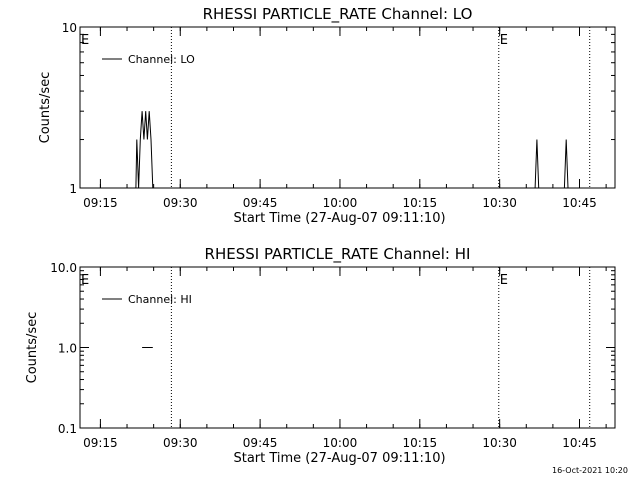 This screenshot has height=480, width=640. I want to click on y-tick-label: 10, so click(69, 28).